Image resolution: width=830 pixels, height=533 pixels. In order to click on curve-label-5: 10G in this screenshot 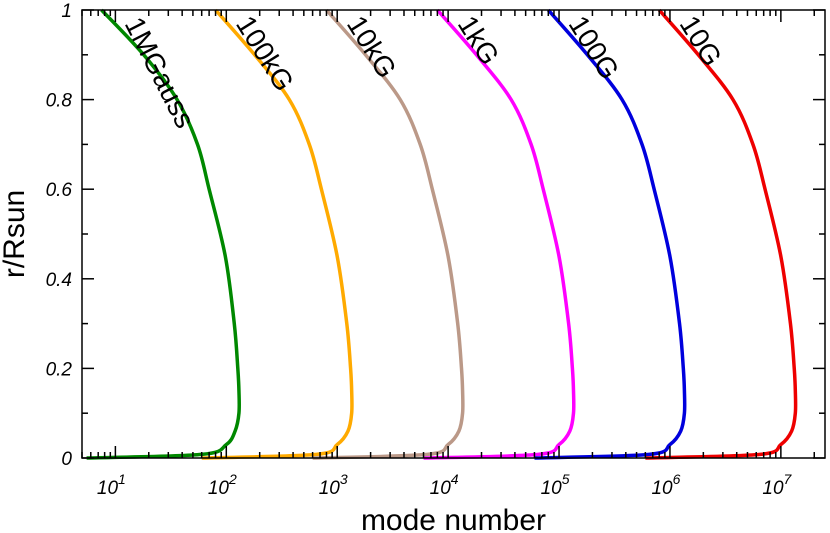, I will do `click(701, 40)`.